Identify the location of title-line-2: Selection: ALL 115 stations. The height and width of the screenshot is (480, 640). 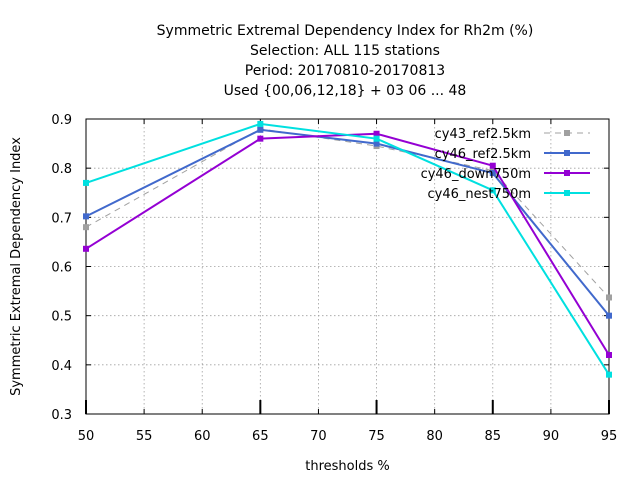
(345, 51).